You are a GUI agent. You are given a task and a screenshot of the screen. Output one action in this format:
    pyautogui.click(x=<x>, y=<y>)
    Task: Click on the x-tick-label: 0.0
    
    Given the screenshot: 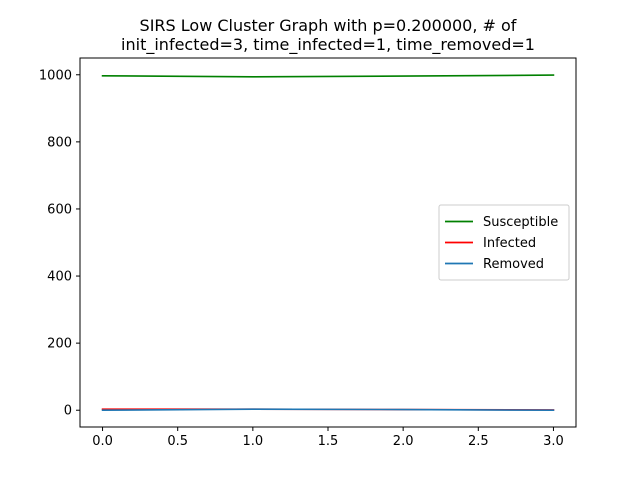 What is the action you would take?
    pyautogui.click(x=102, y=441)
    